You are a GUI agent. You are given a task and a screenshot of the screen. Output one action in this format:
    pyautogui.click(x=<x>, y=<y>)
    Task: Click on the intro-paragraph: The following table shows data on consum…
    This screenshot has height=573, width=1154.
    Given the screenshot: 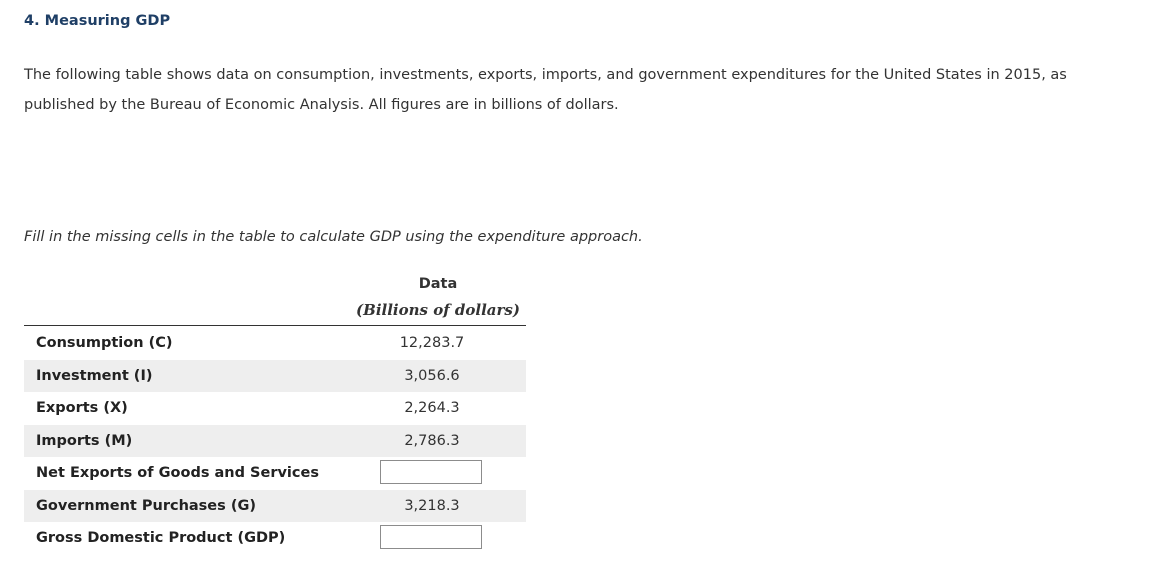 What is the action you would take?
    pyautogui.click(x=545, y=90)
    